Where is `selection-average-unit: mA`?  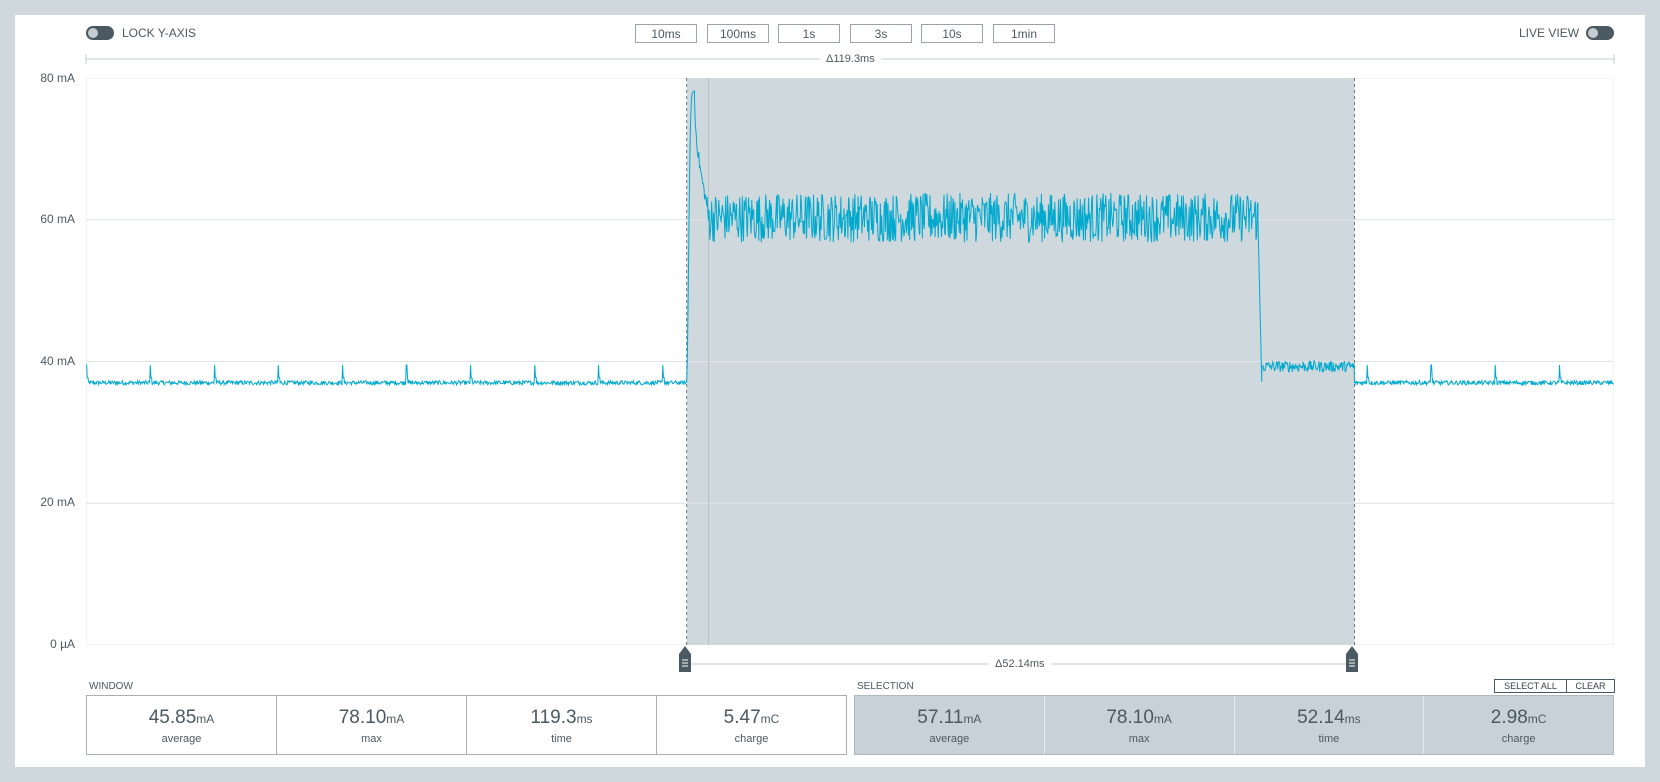 selection-average-unit: mA is located at coordinates (972, 719).